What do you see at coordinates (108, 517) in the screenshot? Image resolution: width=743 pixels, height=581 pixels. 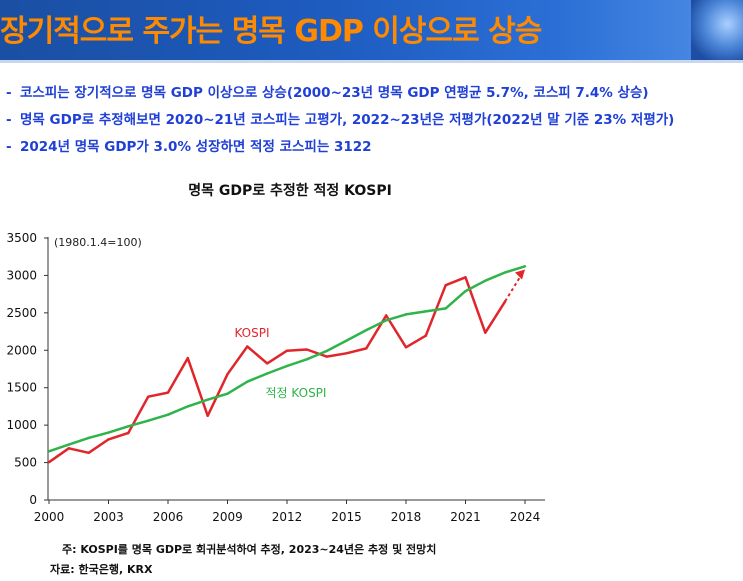 I see `x-tick-label: 2003` at bounding box center [108, 517].